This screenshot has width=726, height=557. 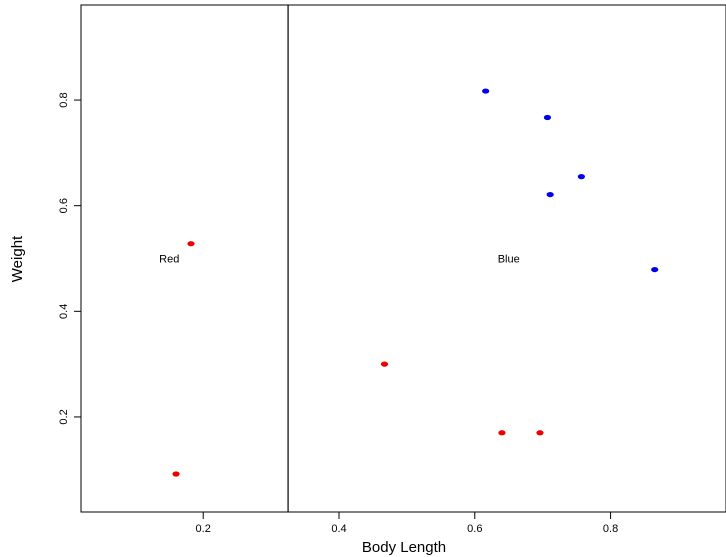 I want to click on y-tick-label: 0.8, so click(x=64, y=99).